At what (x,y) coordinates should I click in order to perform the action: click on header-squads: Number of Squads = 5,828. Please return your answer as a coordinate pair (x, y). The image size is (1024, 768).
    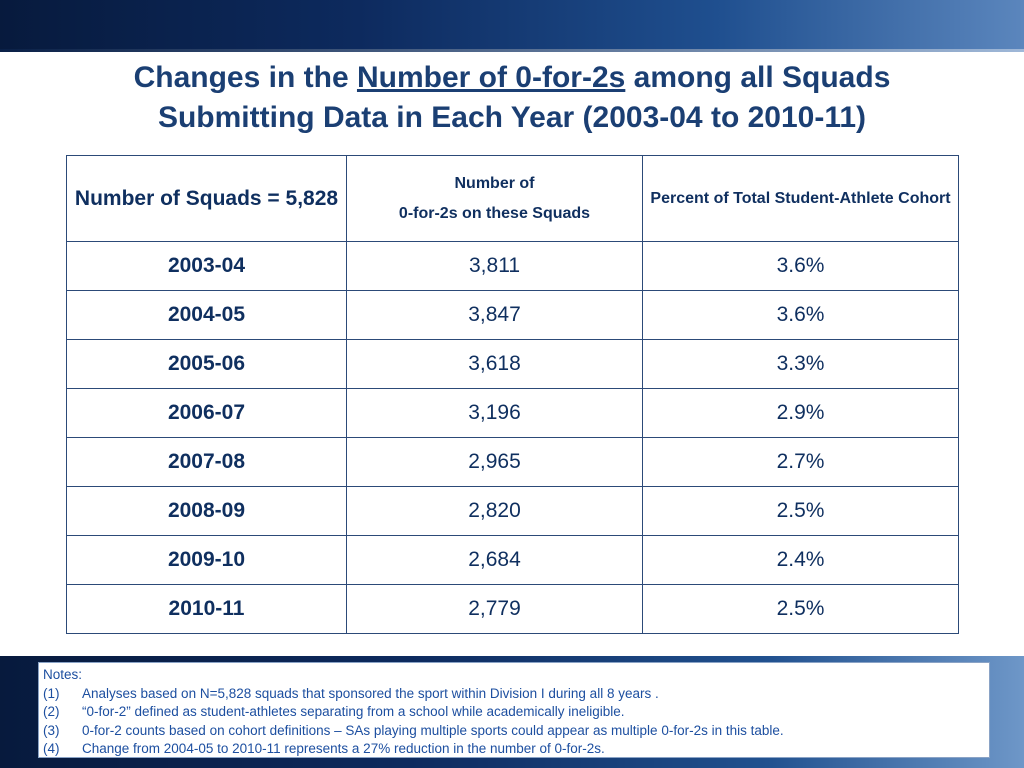
    Looking at the image, I should click on (206, 198).